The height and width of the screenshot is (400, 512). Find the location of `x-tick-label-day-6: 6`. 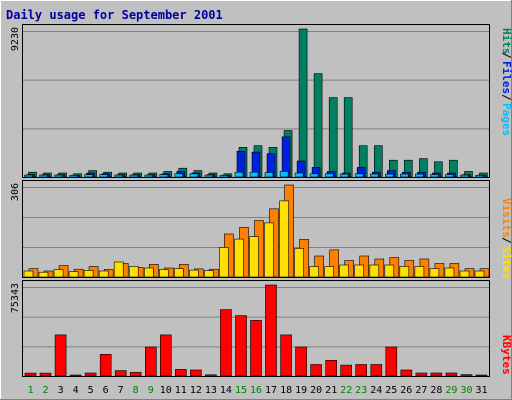

x-tick-label-day-6: 6 is located at coordinates (106, 390).